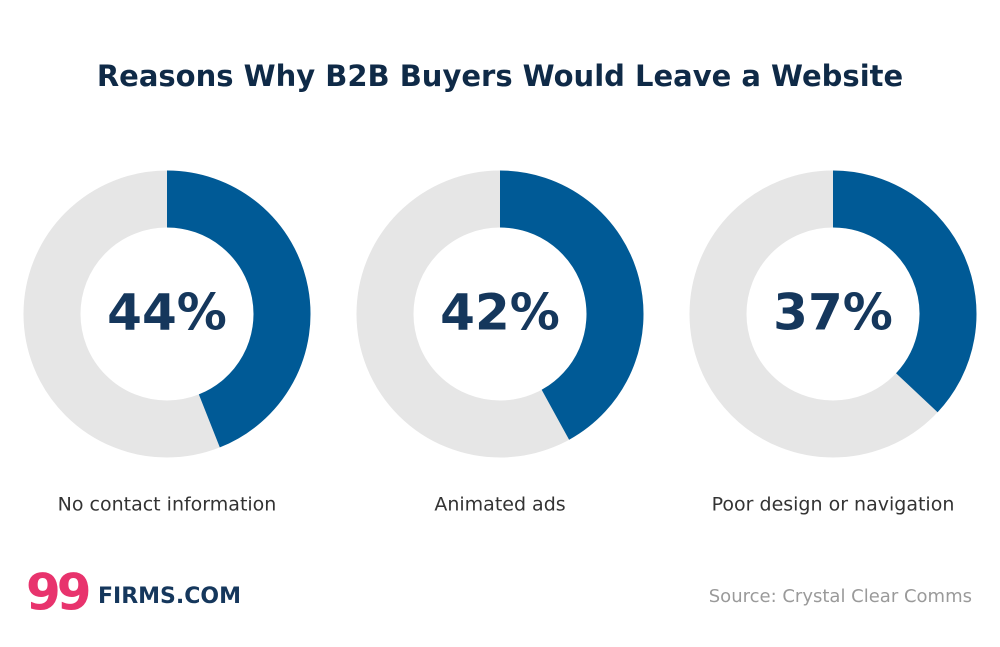 This screenshot has width=1000, height=647. I want to click on source: Source: Crystal Clear Comms, so click(840, 596).